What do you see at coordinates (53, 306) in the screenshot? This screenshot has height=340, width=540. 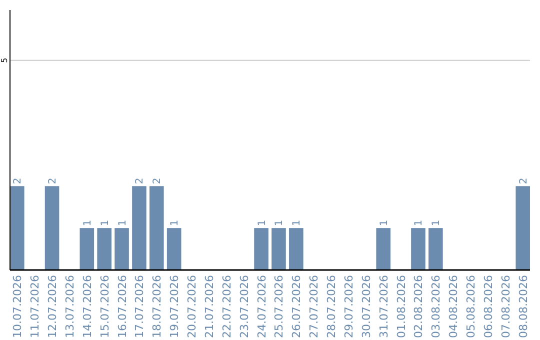 I see `x-tick-label: 12.07.2026` at bounding box center [53, 306].